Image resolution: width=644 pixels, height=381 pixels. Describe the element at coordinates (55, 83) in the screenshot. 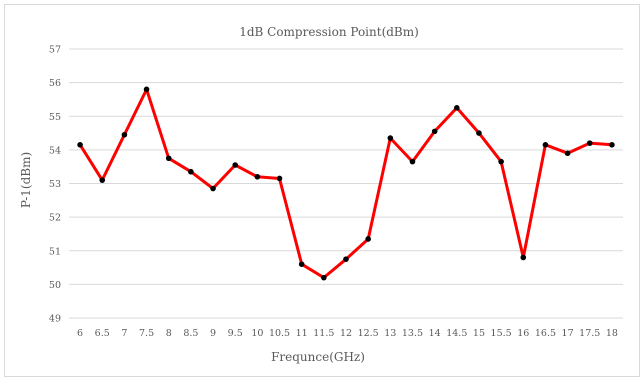

I see `y-tick-label: 56` at that location.